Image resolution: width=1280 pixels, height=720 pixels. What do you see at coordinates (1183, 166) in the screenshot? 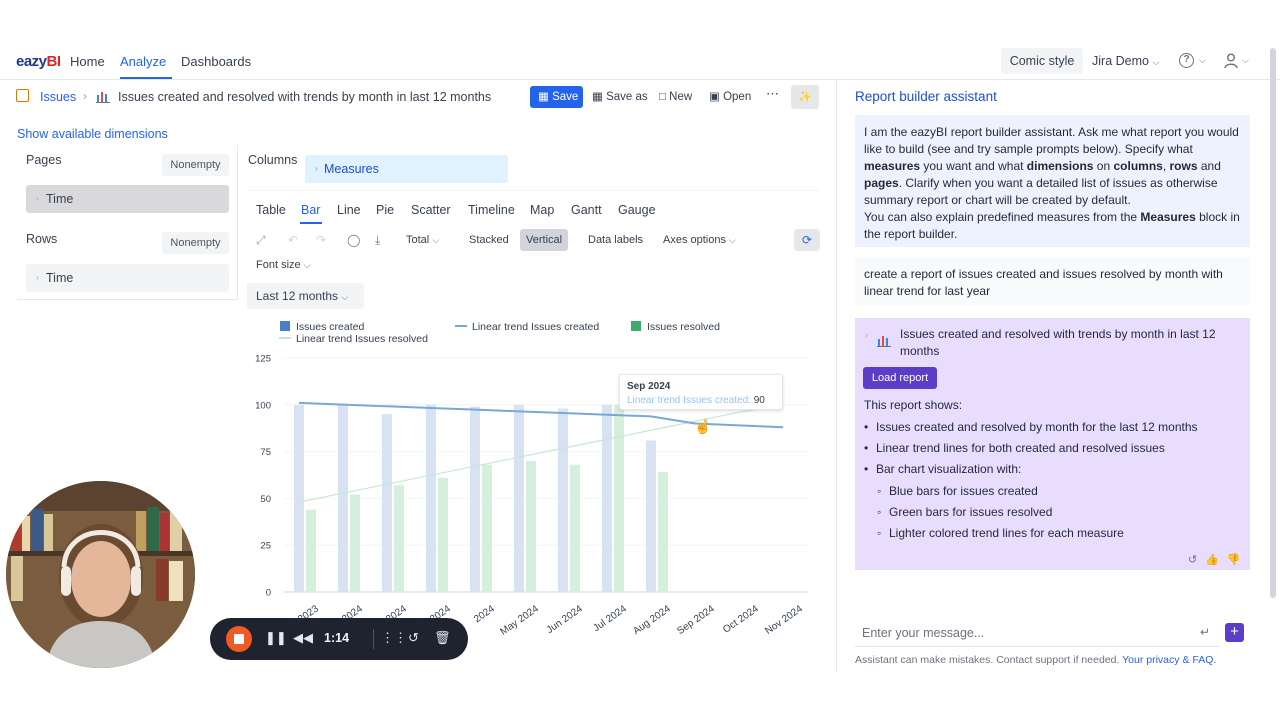
I see `emphasis-text: rows` at bounding box center [1183, 166].